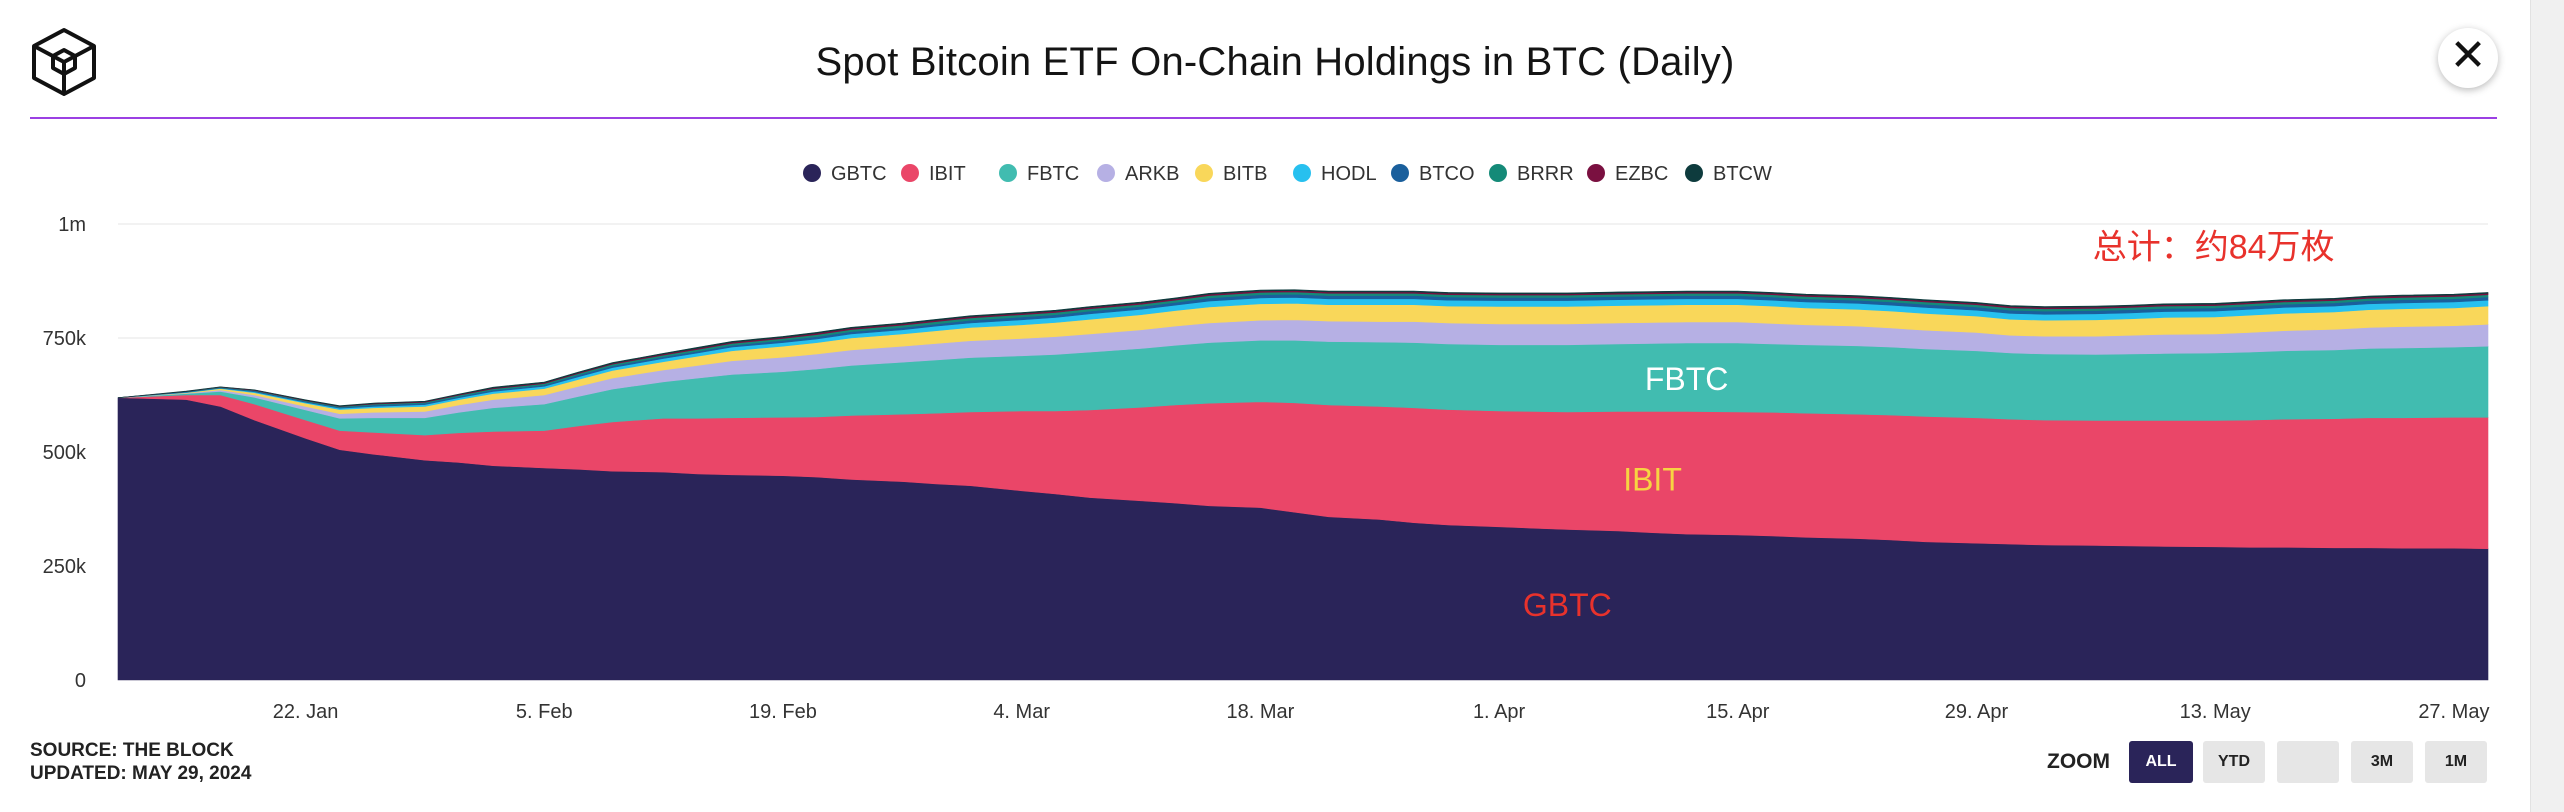 The width and height of the screenshot is (2564, 812). I want to click on x-tick-label: 18. Mar, so click(1260, 712).